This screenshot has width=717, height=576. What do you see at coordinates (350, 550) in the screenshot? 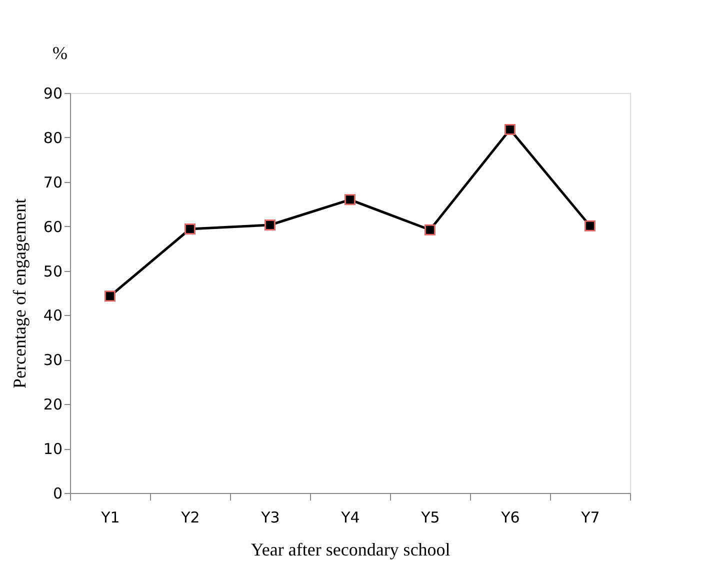
I see `x-axis-title: Year after secondary school` at bounding box center [350, 550].